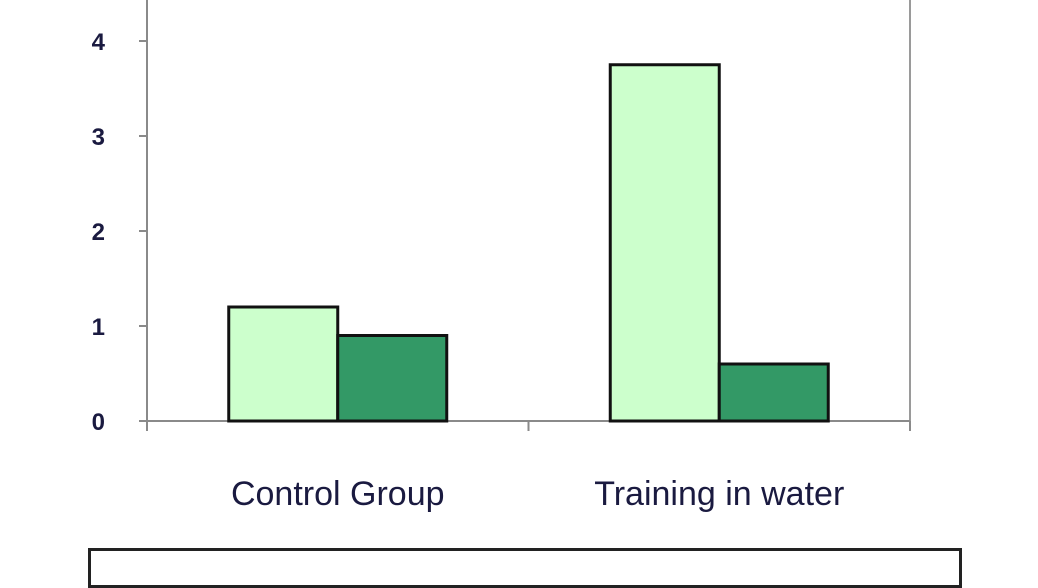 Image resolution: width=1038 pixels, height=588 pixels. Describe the element at coordinates (120, 218) in the screenshot. I see `y-axis: 0 1 2 3 4` at that location.